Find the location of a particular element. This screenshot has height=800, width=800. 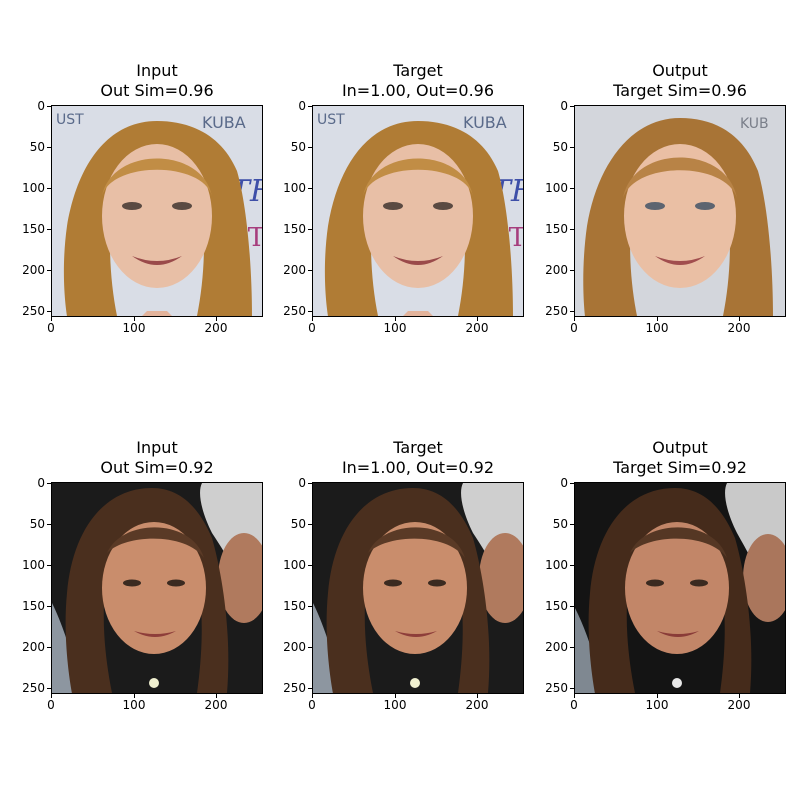

panel-1-title-line1: Input is located at coordinates (157, 70).